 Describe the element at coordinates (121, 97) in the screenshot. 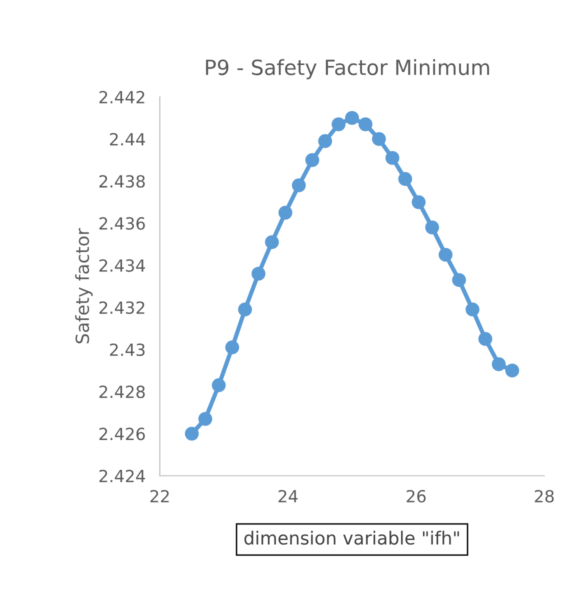

I see `y-tick-label: 2.442` at that location.